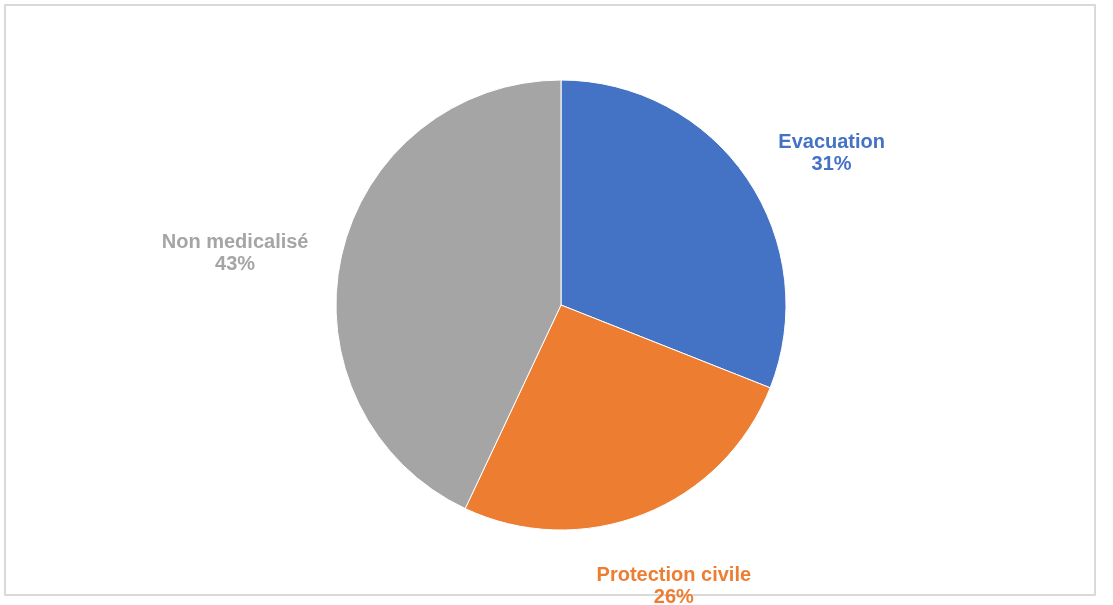  What do you see at coordinates (674, 573) in the screenshot?
I see `slice-label: Protection civile` at bounding box center [674, 573].